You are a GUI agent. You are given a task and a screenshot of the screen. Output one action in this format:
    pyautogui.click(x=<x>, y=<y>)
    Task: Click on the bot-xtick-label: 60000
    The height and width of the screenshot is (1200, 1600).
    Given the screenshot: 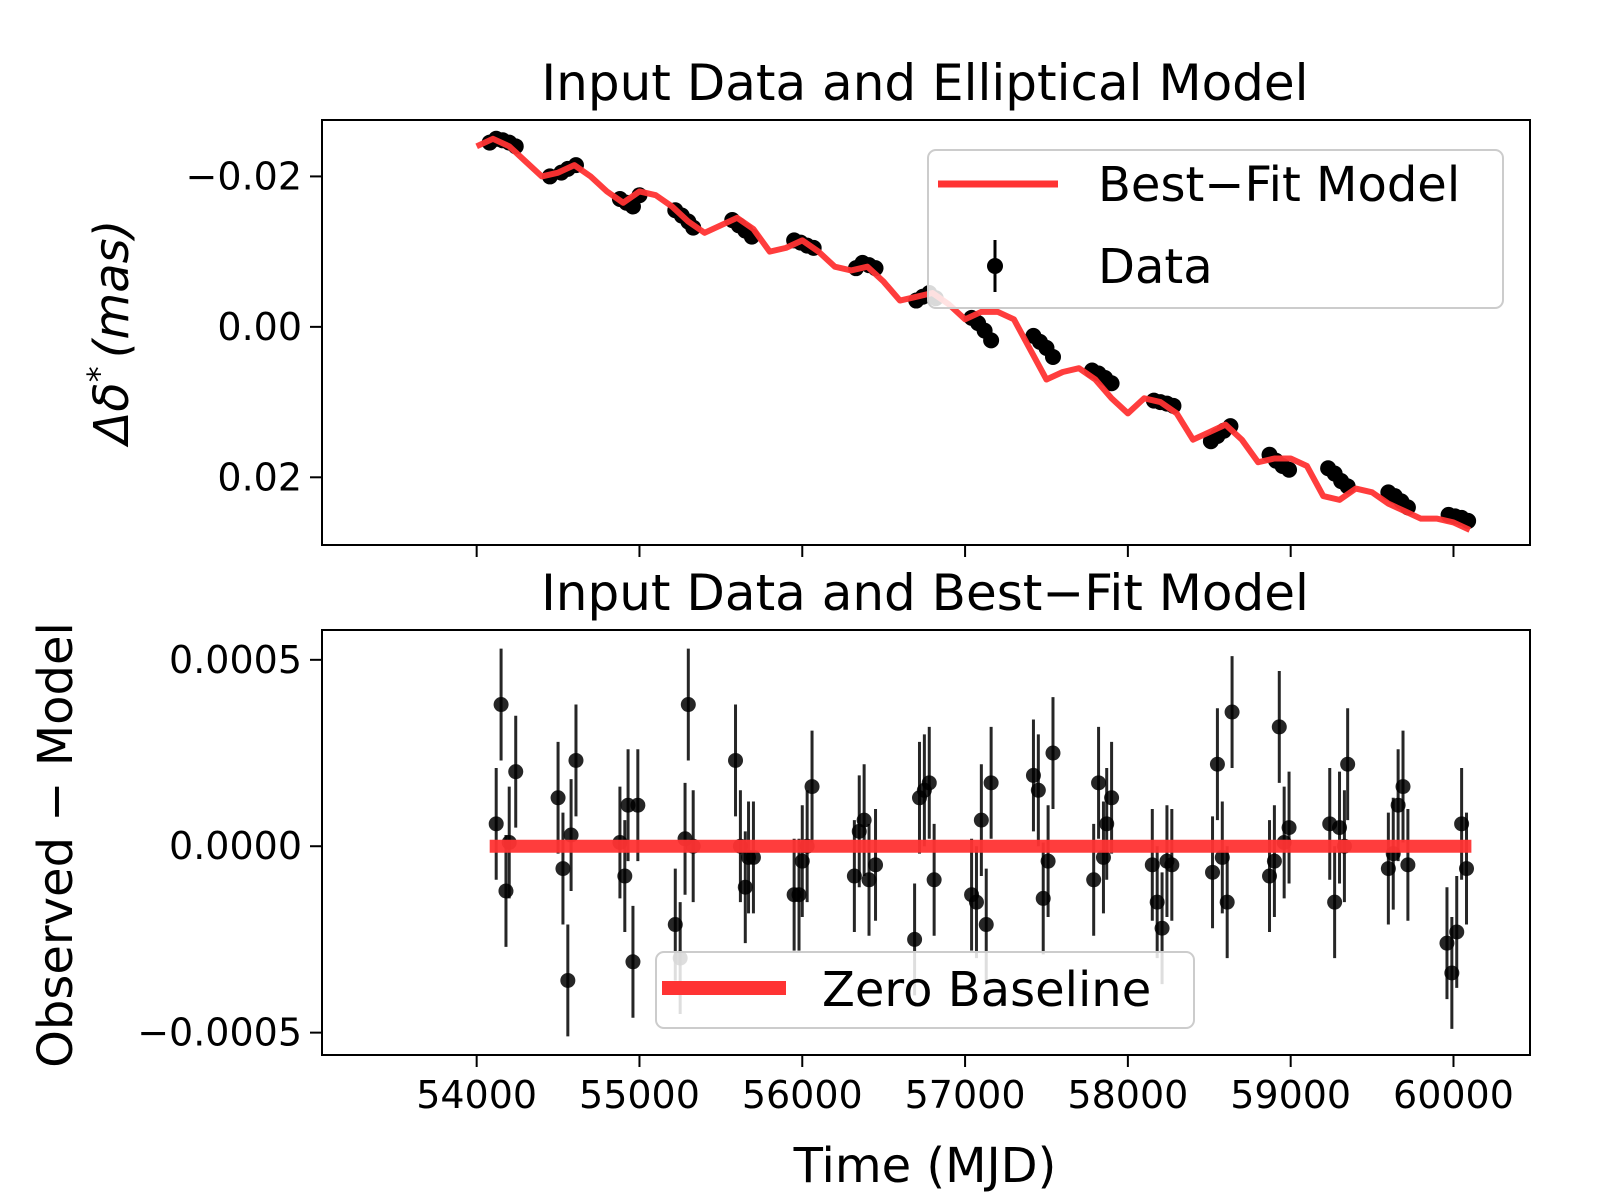 What is the action you would take?
    pyautogui.click(x=1453, y=1095)
    